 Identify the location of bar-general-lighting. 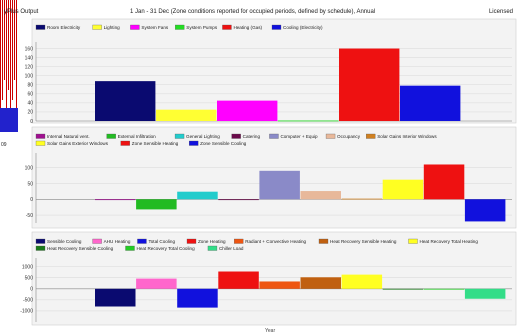
(197, 195).